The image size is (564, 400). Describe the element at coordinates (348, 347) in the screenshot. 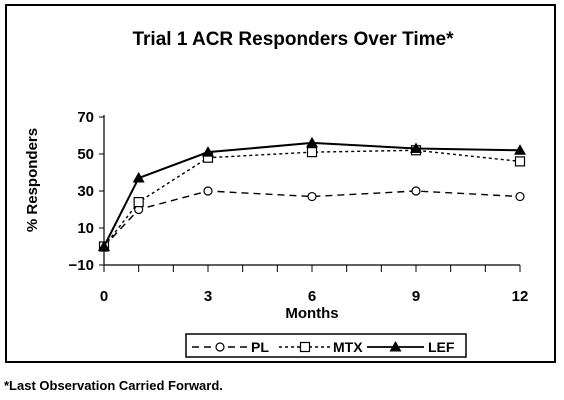

I see `legend-label-mtx: MTX` at that location.